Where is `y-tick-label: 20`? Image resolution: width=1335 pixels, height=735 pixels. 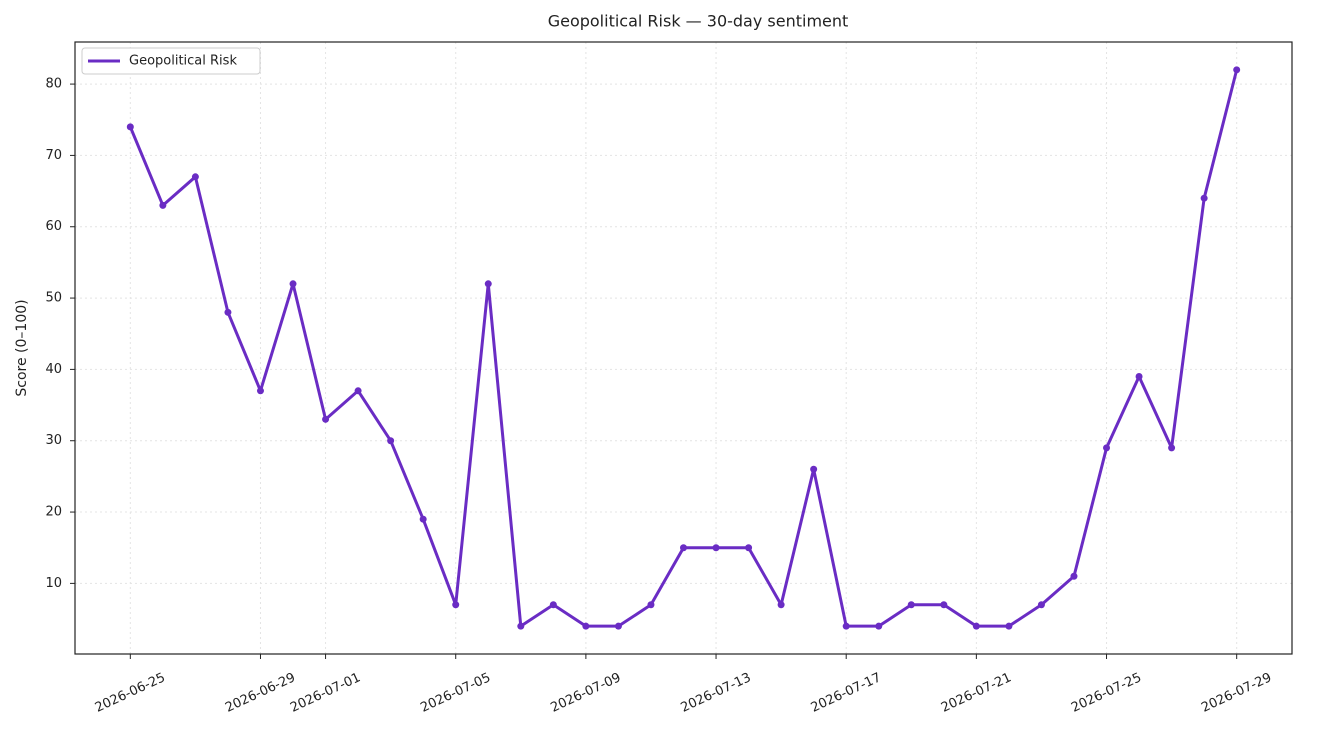 y-tick-label: 20 is located at coordinates (53, 512).